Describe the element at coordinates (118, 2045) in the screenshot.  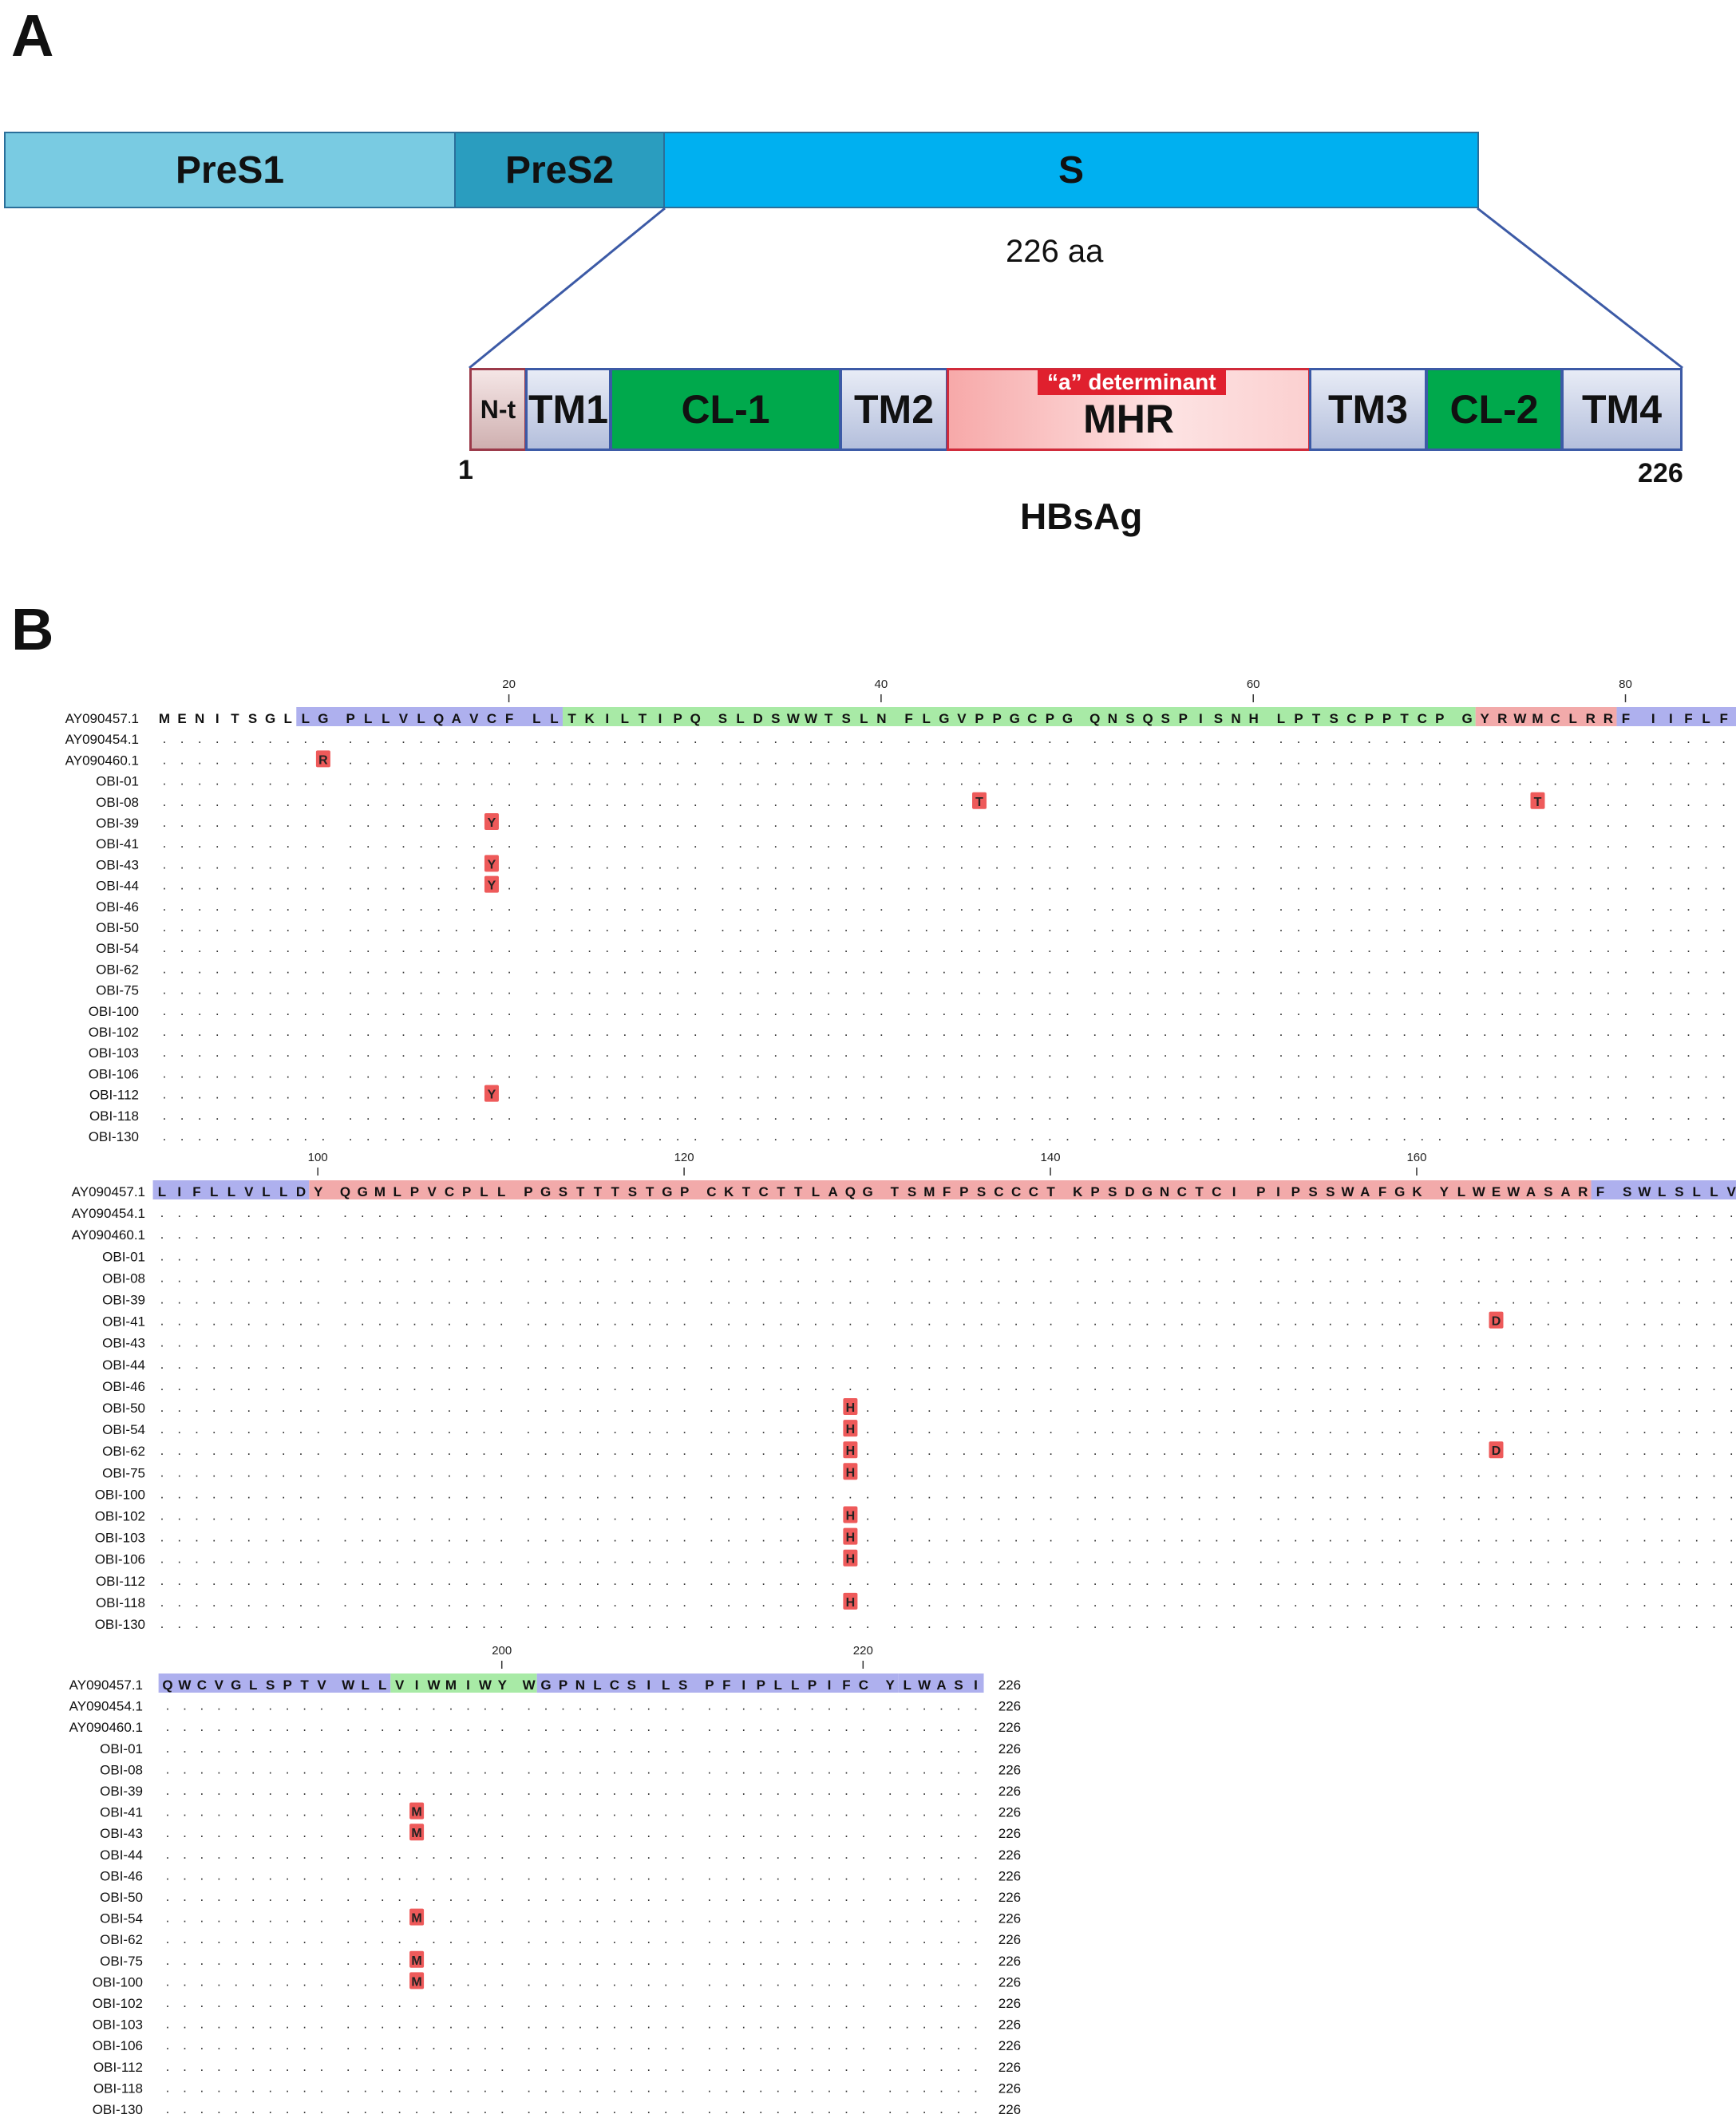
I see `sequence-name: OBI-106` at that location.